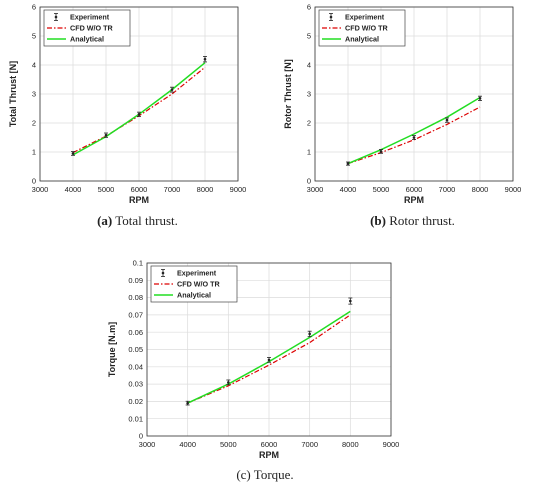 This screenshot has width=550, height=490. I want to click on y-tick-label: 0.01, so click(135, 418).